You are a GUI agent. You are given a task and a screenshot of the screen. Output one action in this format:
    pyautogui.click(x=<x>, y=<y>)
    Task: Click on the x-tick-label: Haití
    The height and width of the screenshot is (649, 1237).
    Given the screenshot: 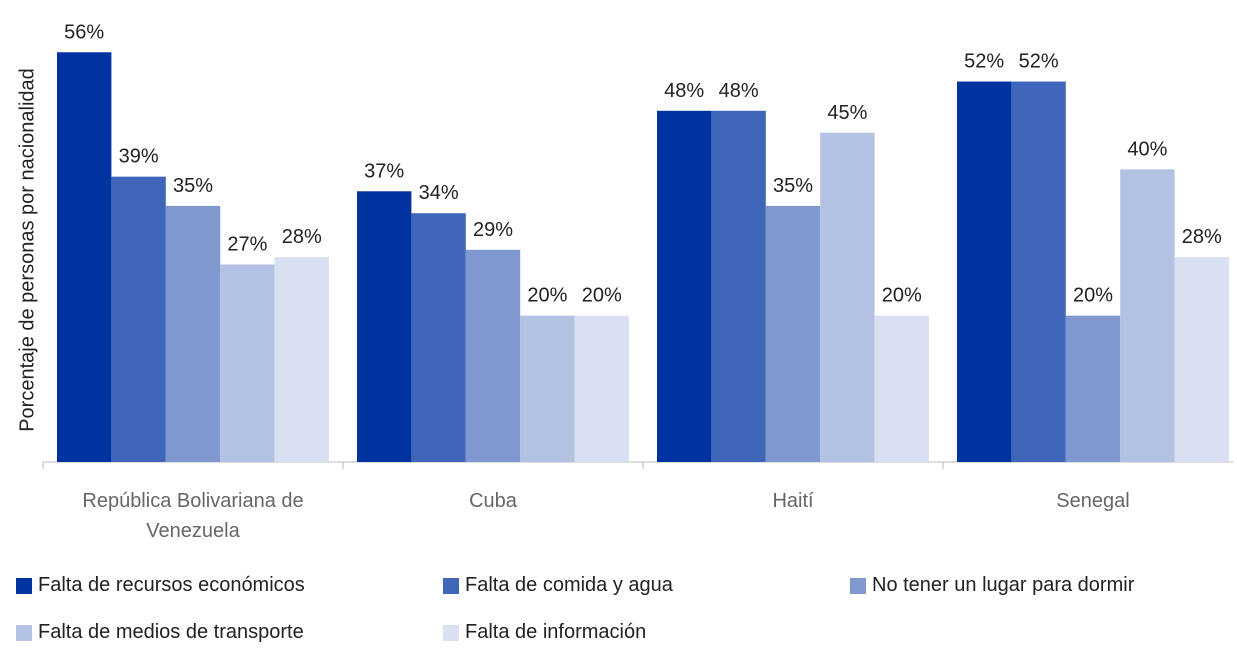 What is the action you would take?
    pyautogui.click(x=793, y=501)
    